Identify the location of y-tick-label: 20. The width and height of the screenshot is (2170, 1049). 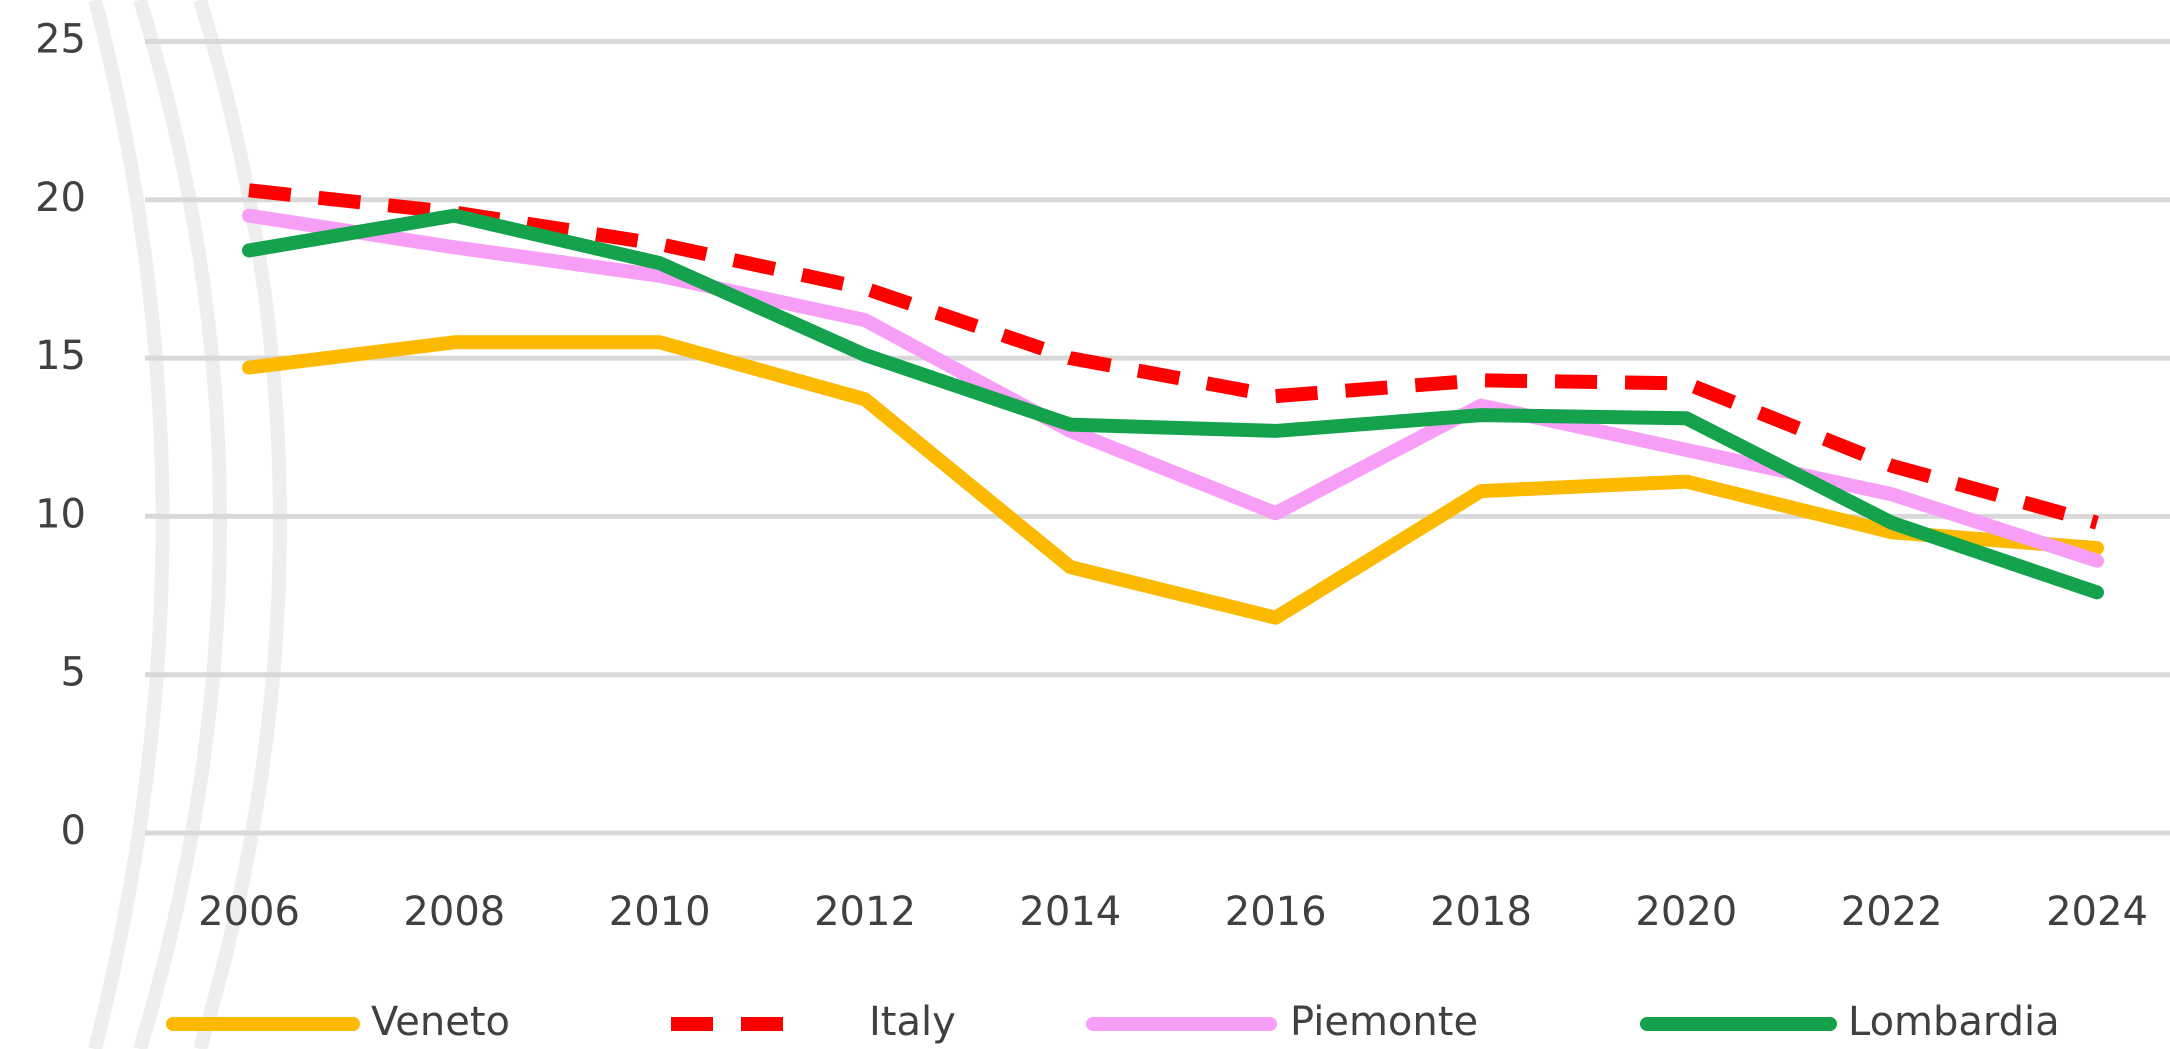
(60, 198).